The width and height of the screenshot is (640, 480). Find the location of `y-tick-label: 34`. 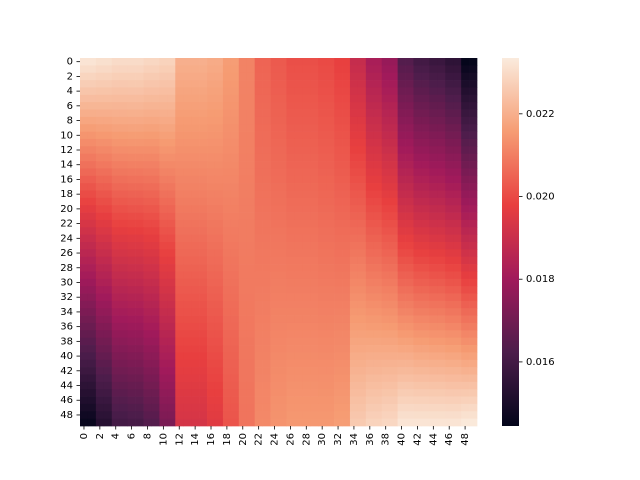

y-tick-label: 34 is located at coordinates (66, 312).